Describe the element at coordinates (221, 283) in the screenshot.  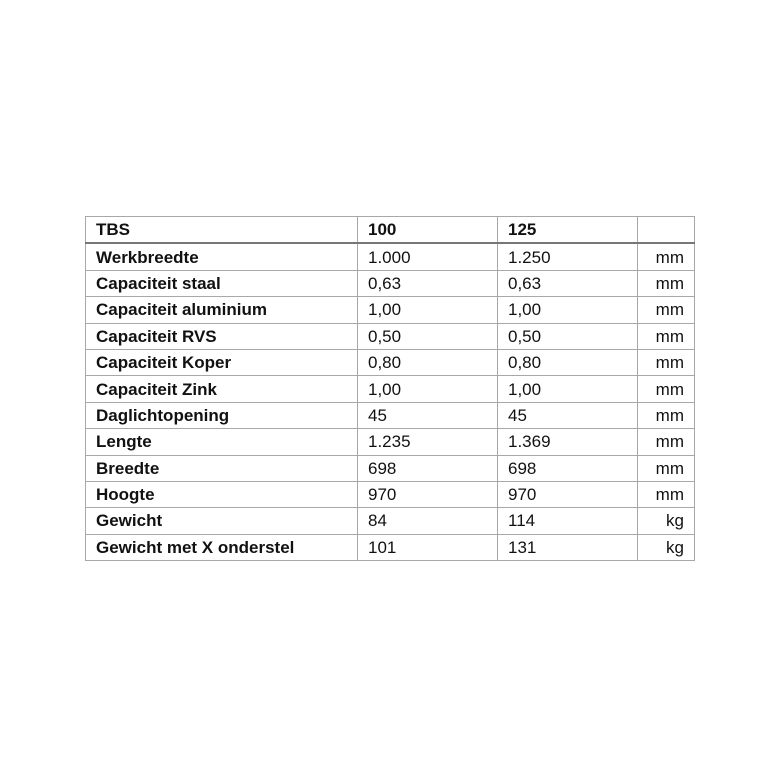
I see `row-label: Capaciteit staal` at that location.